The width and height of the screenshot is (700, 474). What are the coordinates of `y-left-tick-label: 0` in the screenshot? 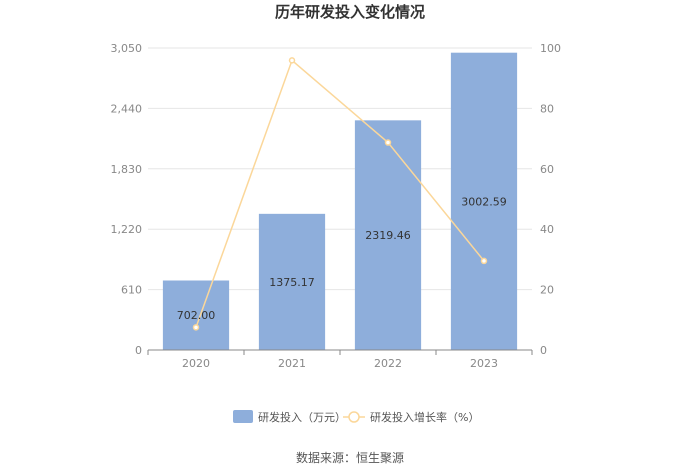 It's located at (138, 350).